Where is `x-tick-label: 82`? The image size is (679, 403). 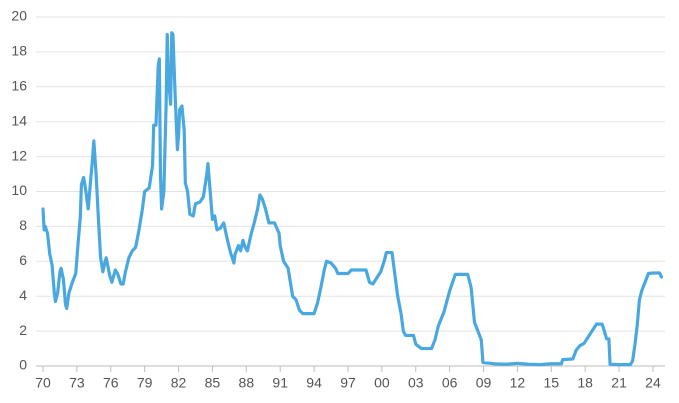
x-tick-label: 82 is located at coordinates (179, 383).